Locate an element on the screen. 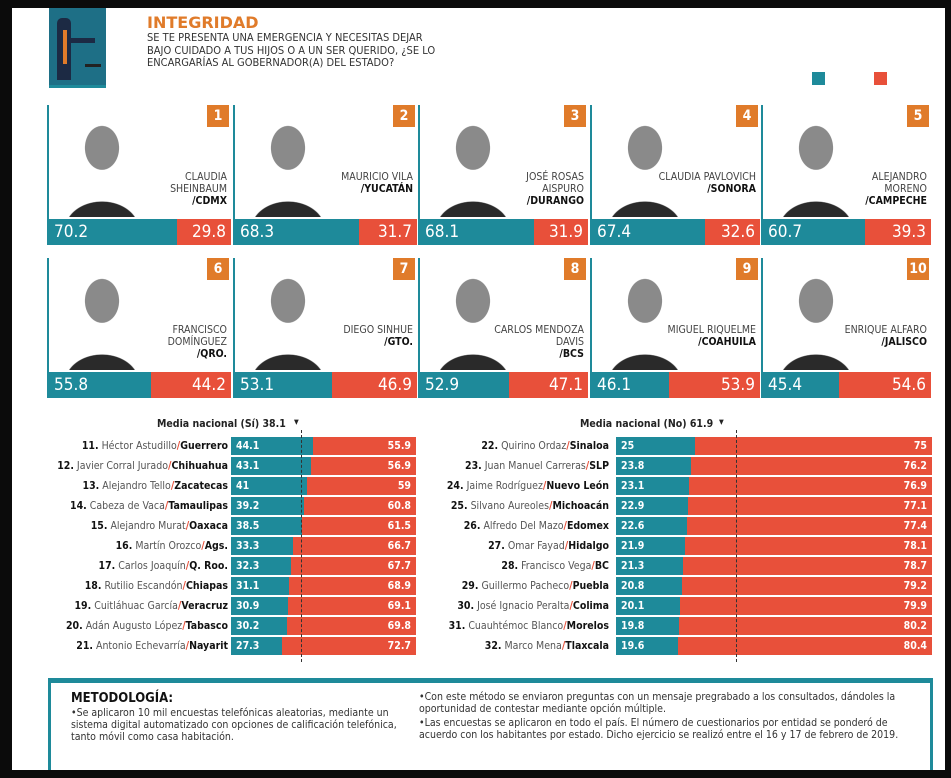 The width and height of the screenshot is (951, 778). row-rank: 14. is located at coordinates (78, 506).